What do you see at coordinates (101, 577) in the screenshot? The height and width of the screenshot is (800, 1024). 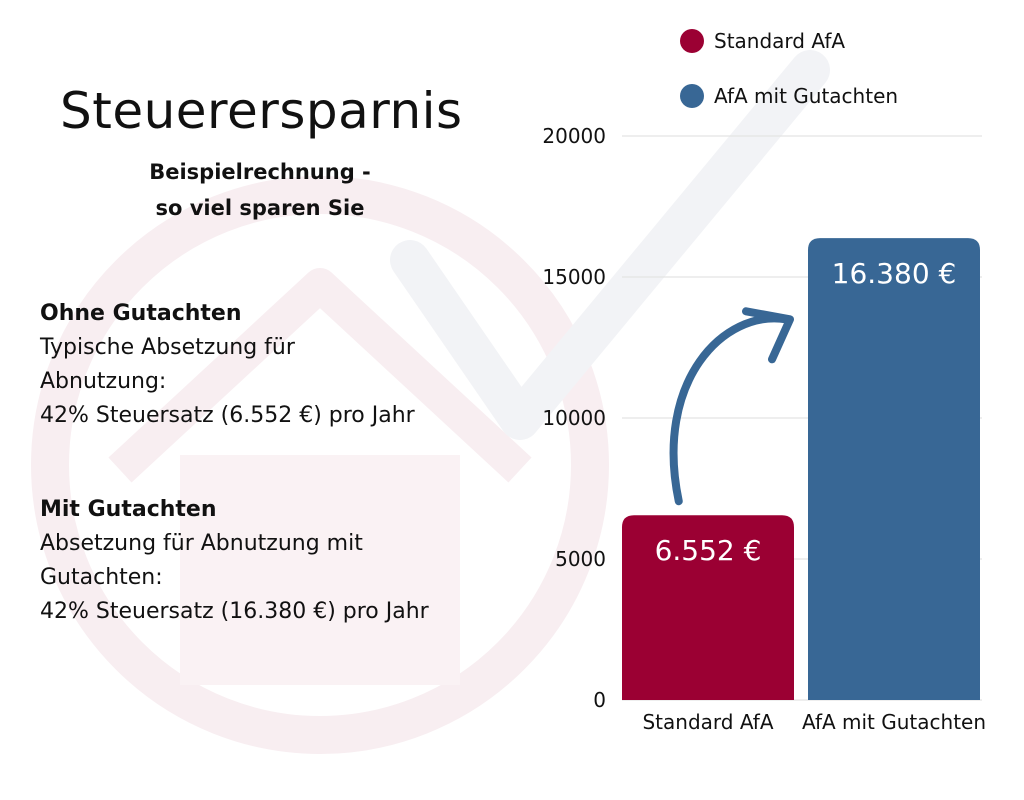 I see `section-line: Gutachten:` at bounding box center [101, 577].